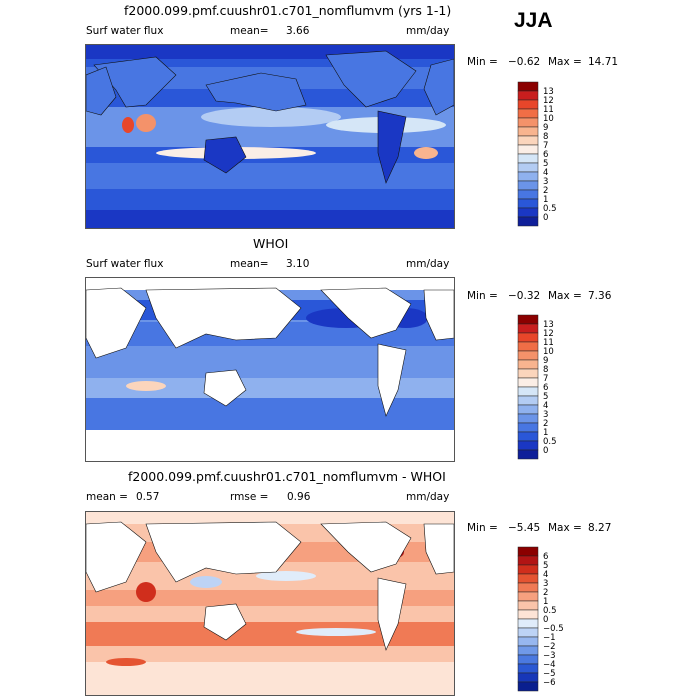 The width and height of the screenshot is (700, 700). Describe the element at coordinates (524, 62) in the screenshot. I see `panel-1-min-value: −0.62` at that location.